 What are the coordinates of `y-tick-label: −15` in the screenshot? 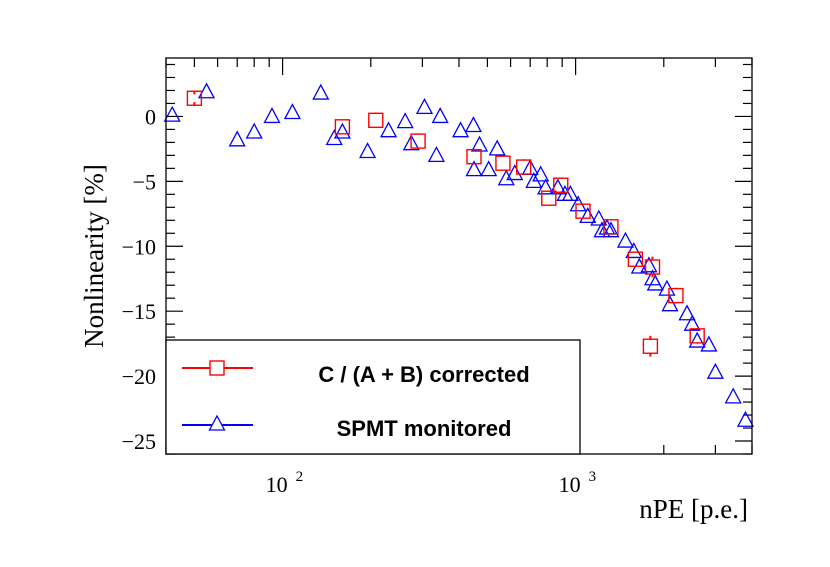 It's located at (139, 311).